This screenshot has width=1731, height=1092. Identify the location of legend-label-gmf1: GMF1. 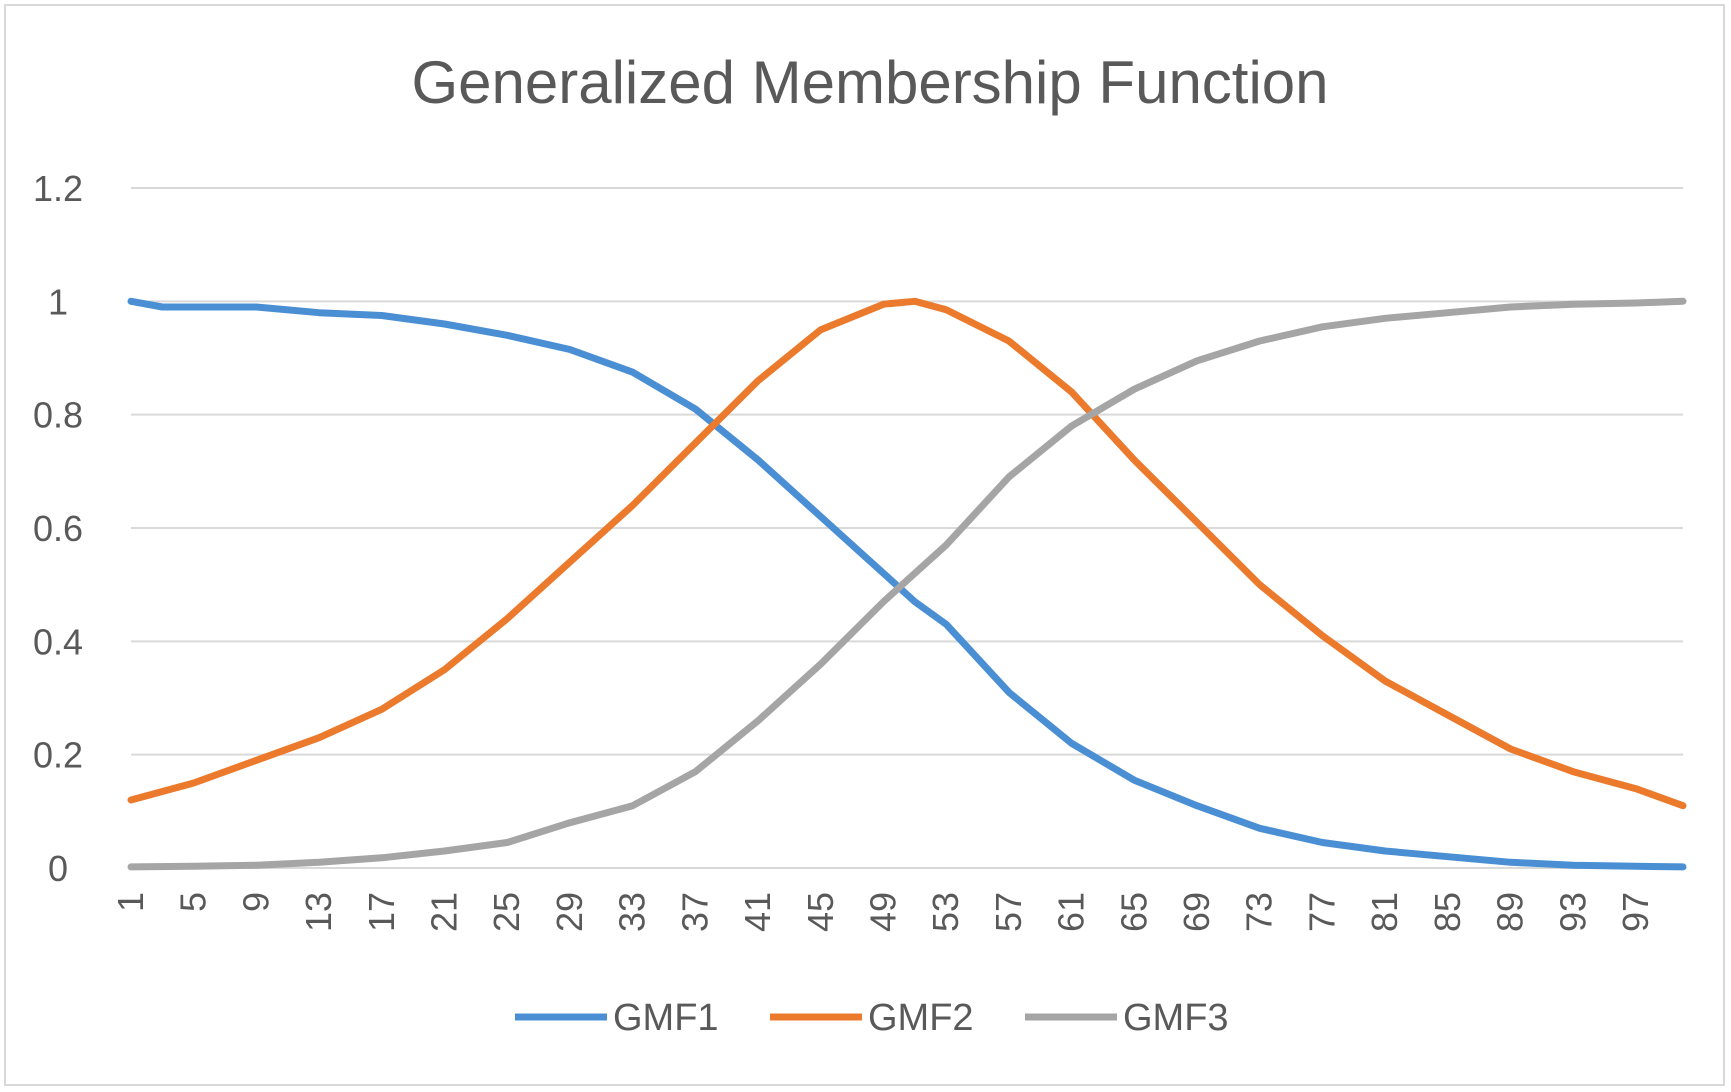
(666, 1018).